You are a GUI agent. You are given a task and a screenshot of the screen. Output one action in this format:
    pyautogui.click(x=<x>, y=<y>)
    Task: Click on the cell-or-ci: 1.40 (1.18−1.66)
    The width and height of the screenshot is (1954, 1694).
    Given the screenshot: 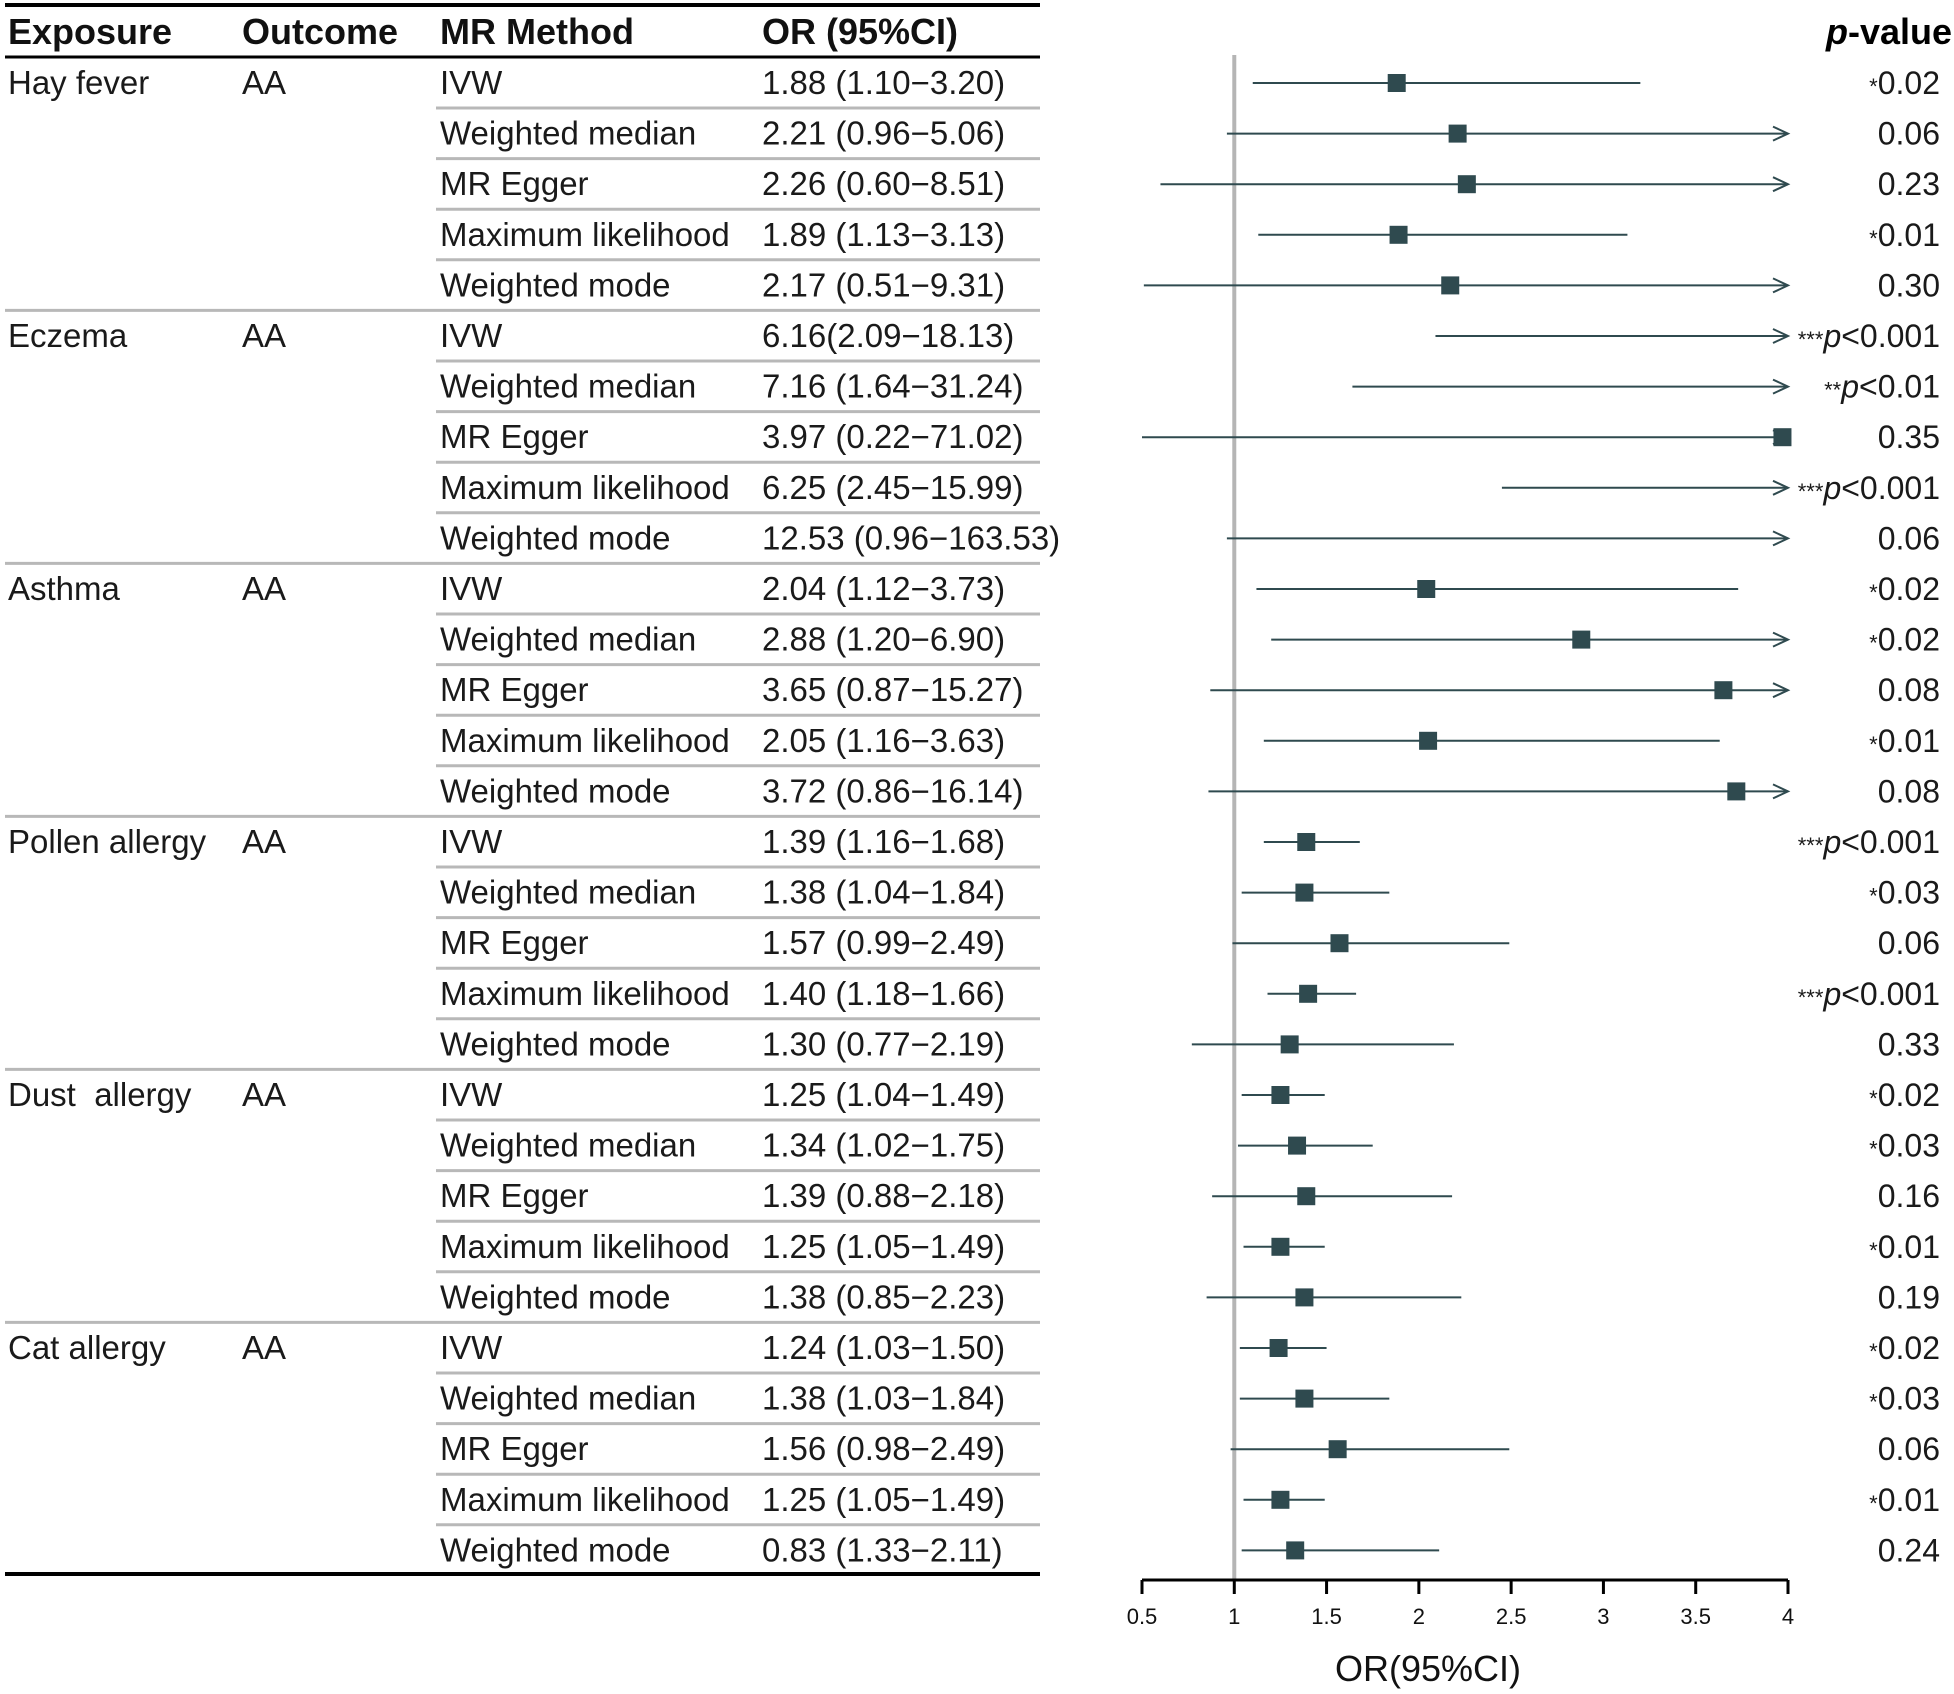 What is the action you would take?
    pyautogui.click(x=883, y=993)
    